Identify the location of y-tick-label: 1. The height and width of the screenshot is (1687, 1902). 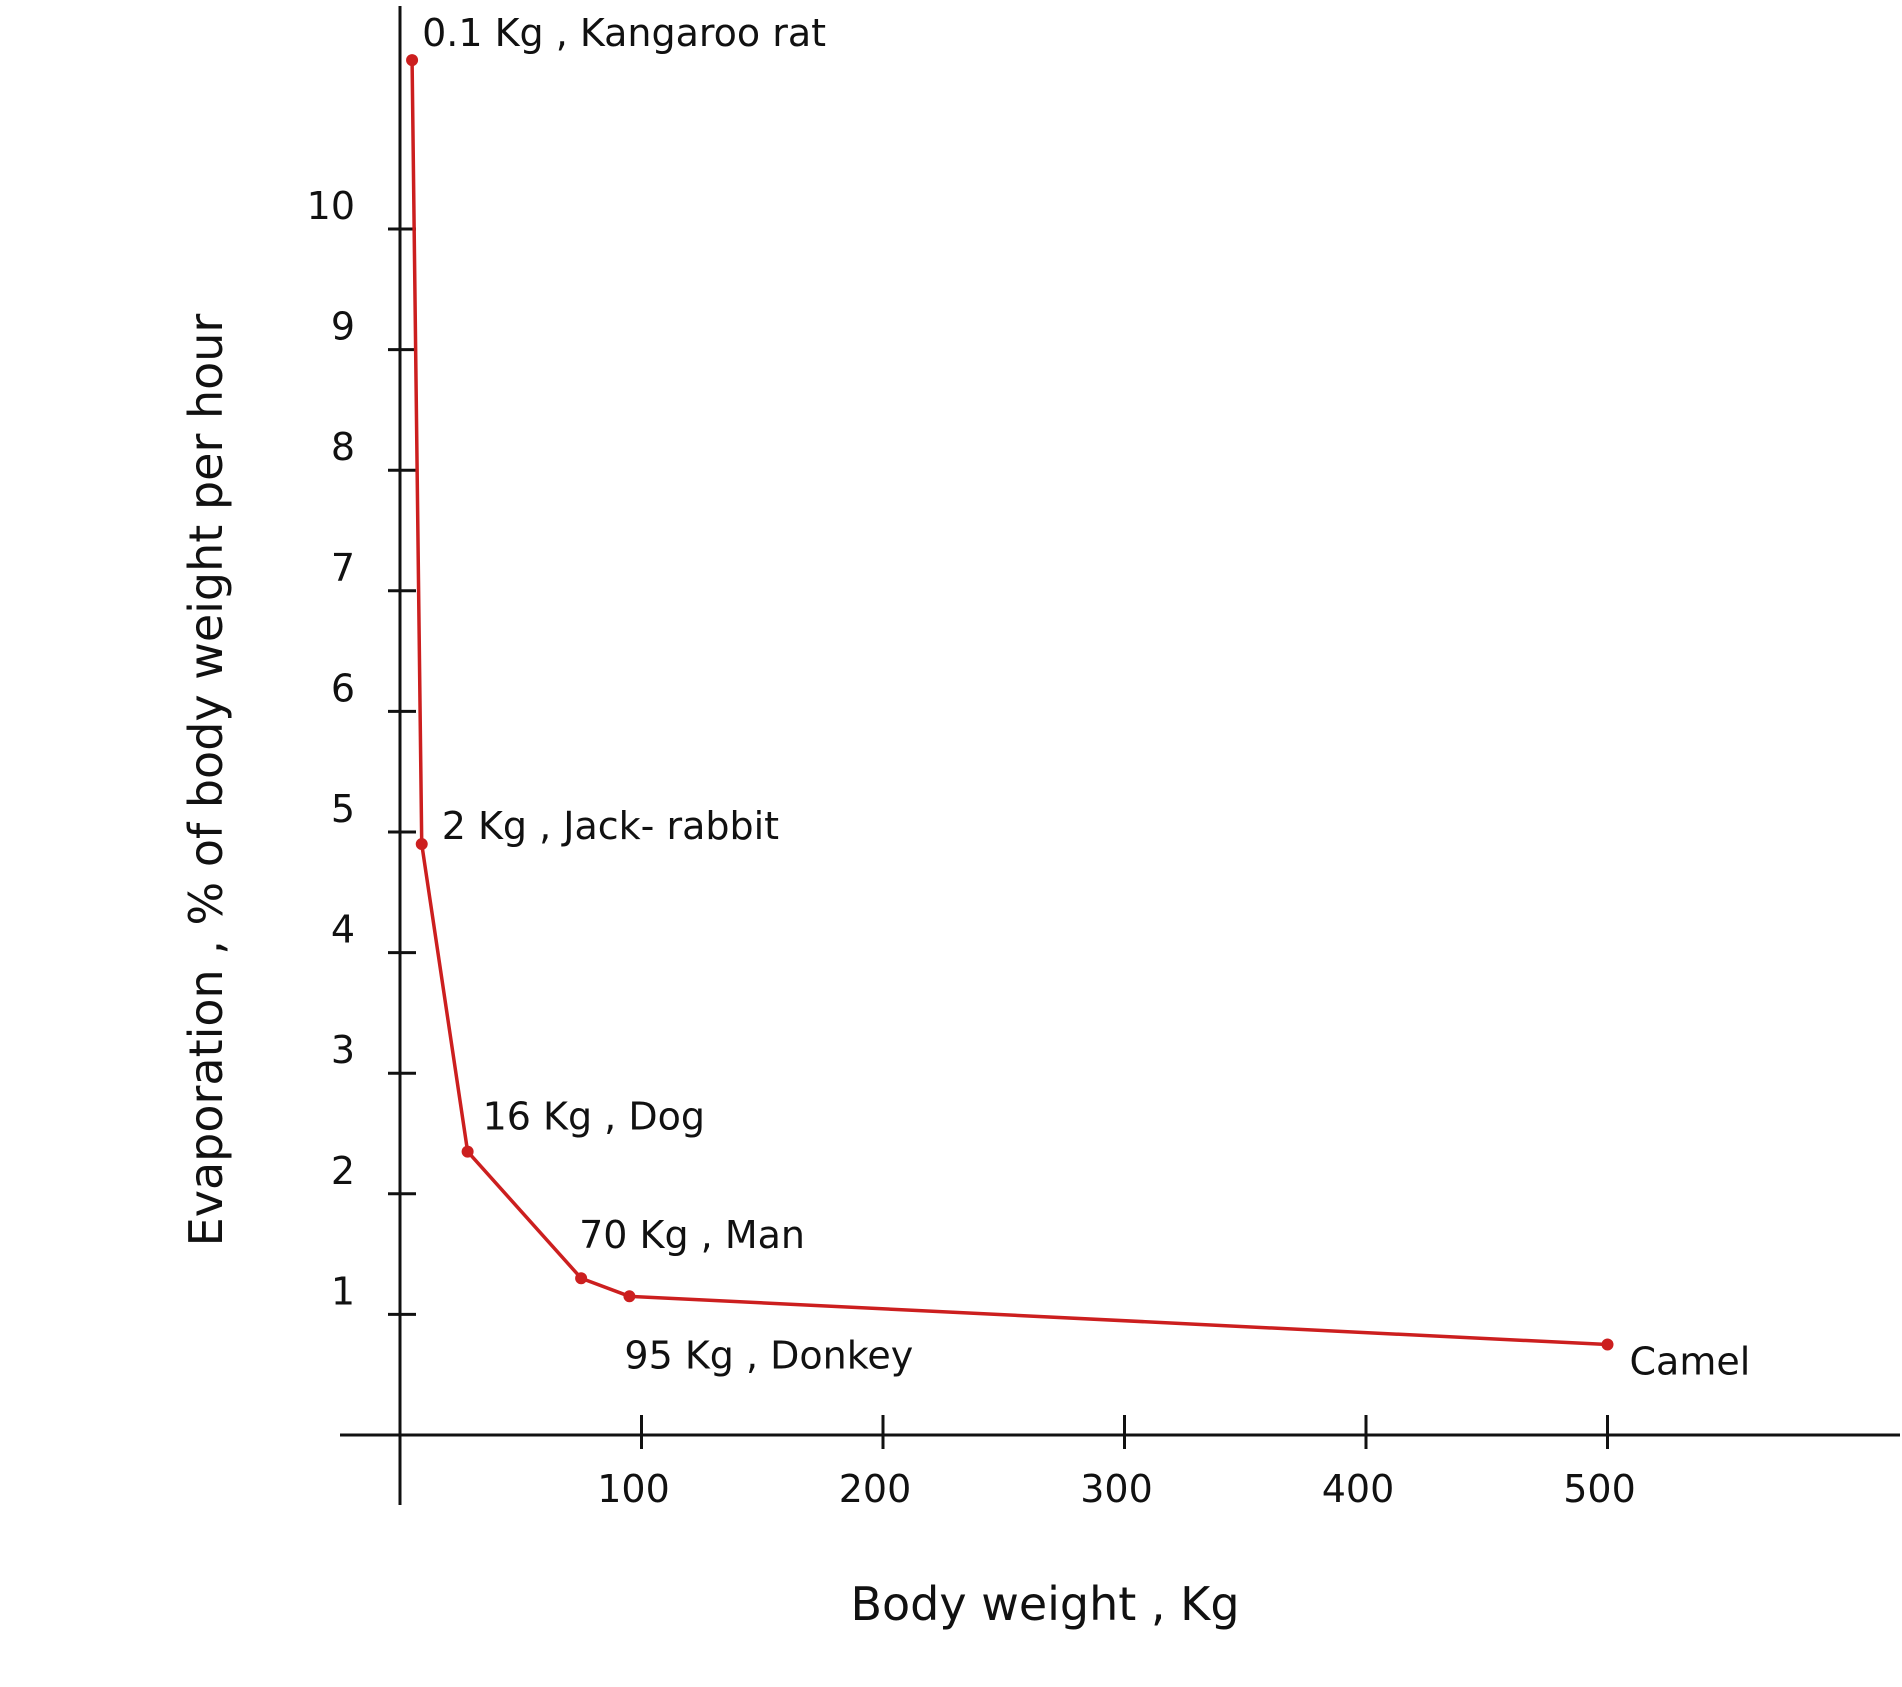
(343, 1291).